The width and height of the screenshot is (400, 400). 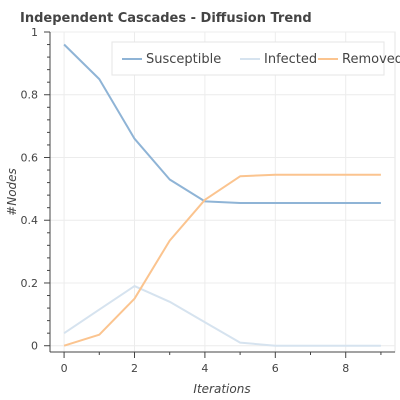 I want to click on x-axis-label: Iterations, so click(x=221, y=389).